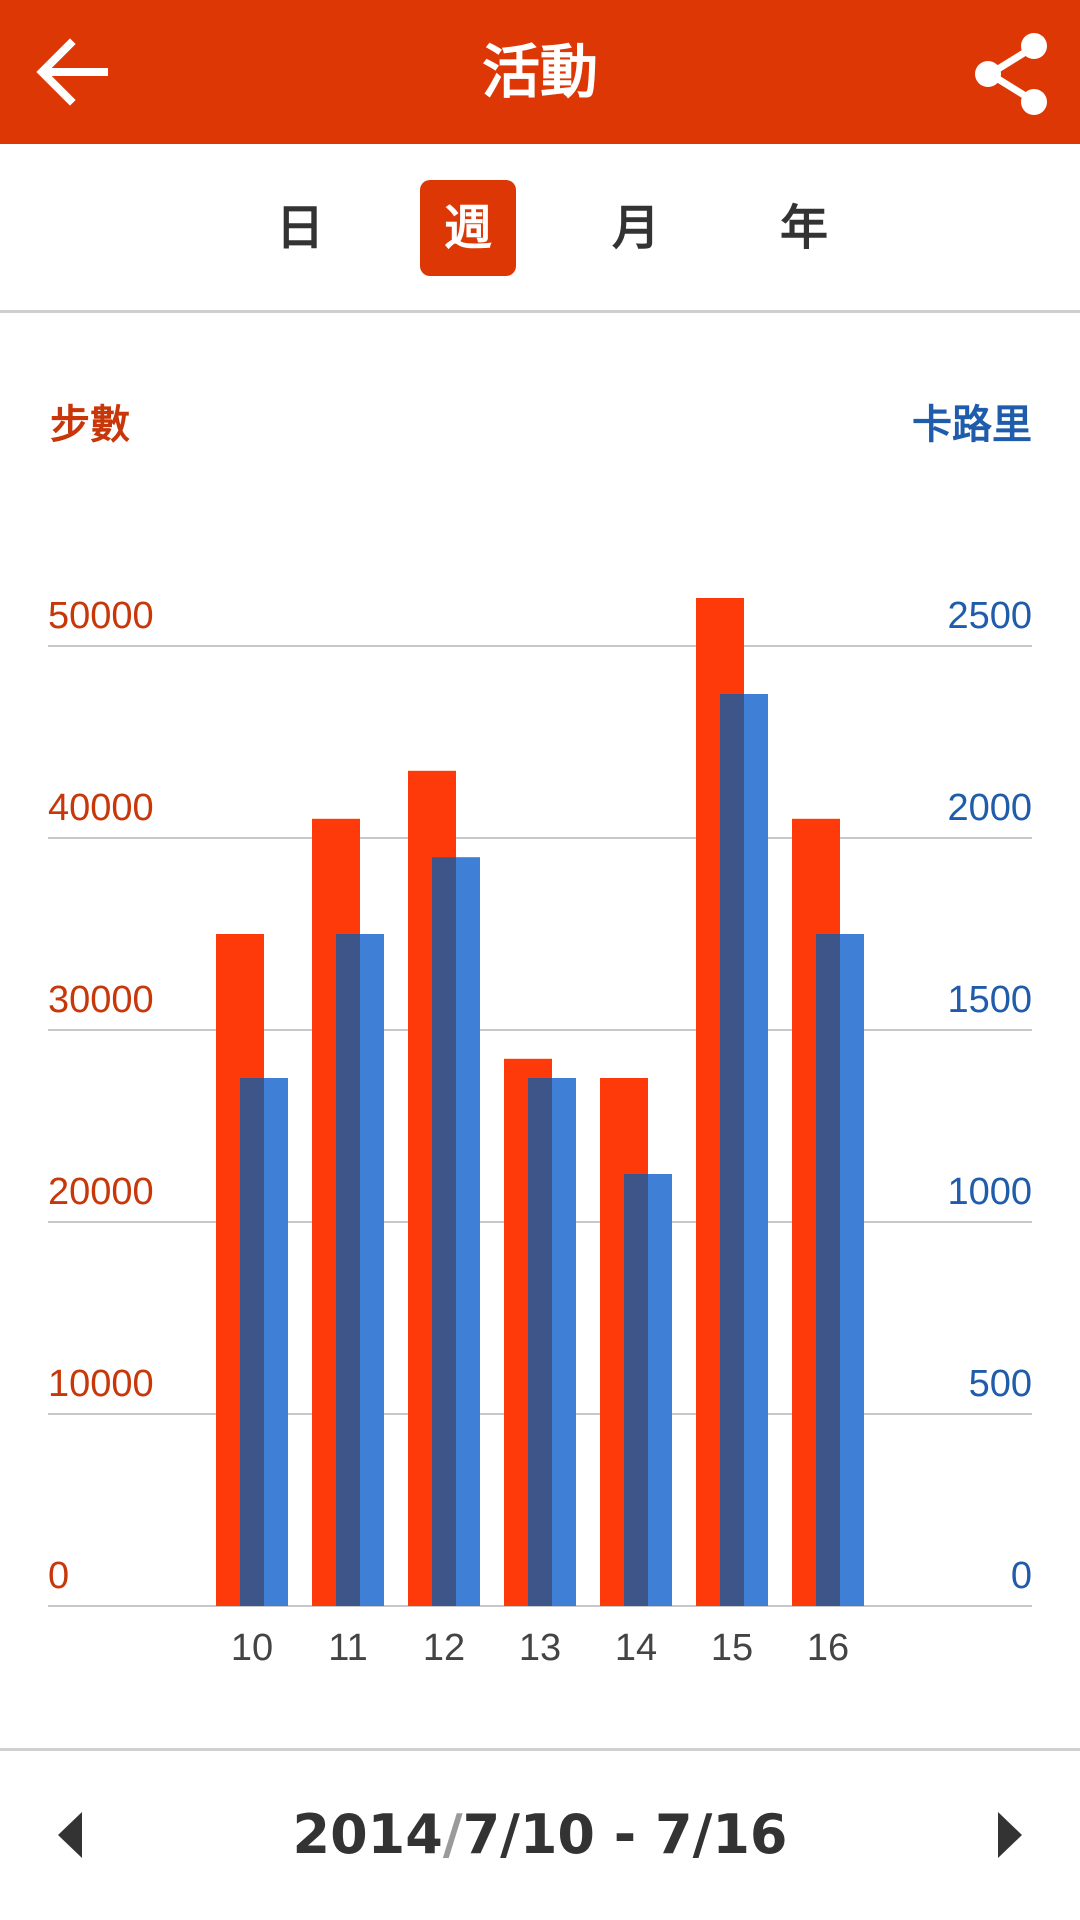  I want to click on steps-tick-label: 50000, so click(101, 616).